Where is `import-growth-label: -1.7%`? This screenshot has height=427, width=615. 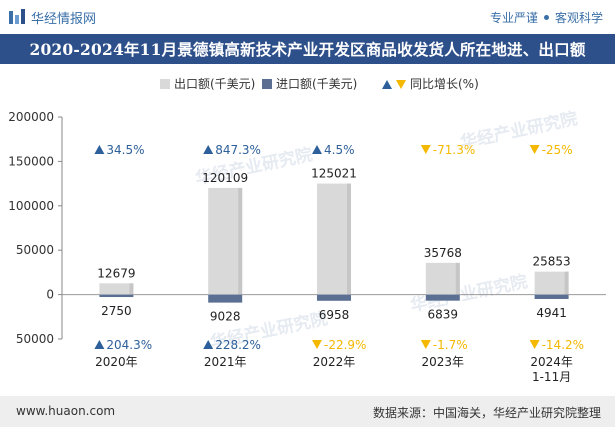 import-growth-label: -1.7% is located at coordinates (450, 345).